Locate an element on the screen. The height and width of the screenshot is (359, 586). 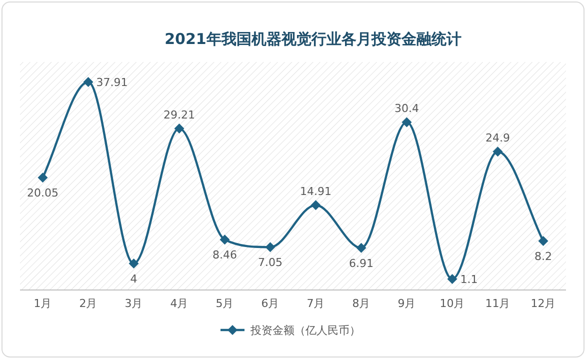
data-label: 30.4 is located at coordinates (406, 109).